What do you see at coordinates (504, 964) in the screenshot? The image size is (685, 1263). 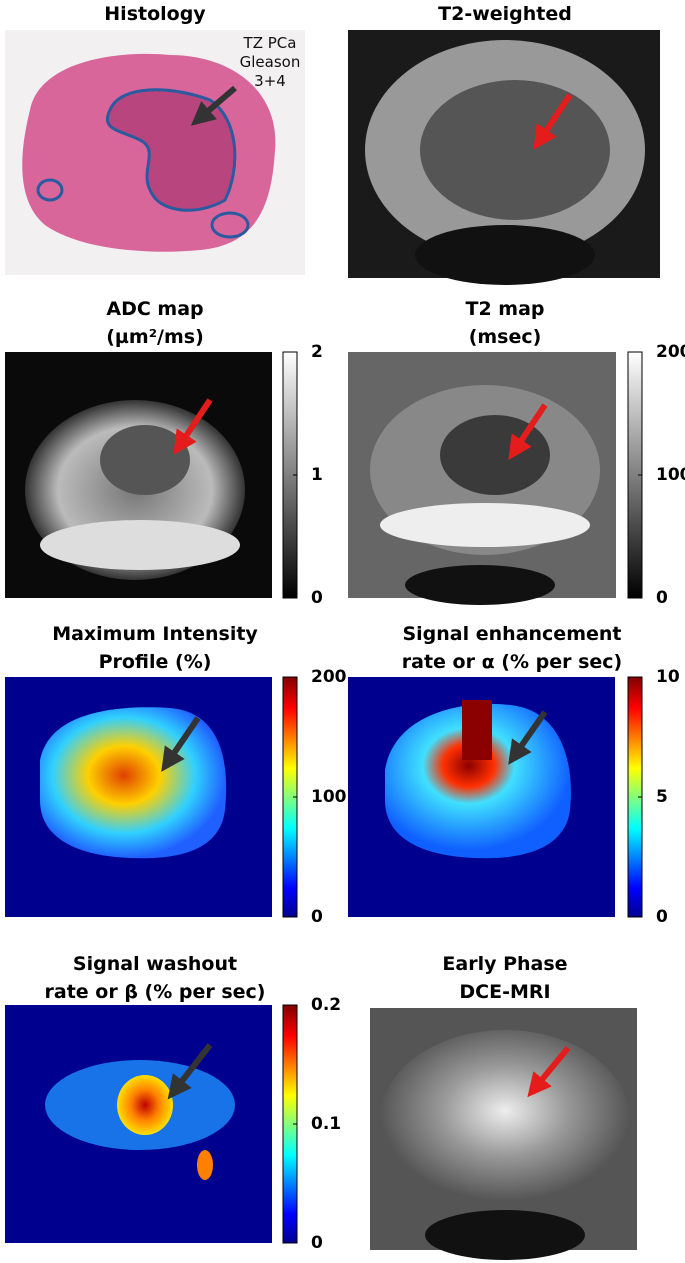 I see `panel-title: Early Phase` at bounding box center [504, 964].